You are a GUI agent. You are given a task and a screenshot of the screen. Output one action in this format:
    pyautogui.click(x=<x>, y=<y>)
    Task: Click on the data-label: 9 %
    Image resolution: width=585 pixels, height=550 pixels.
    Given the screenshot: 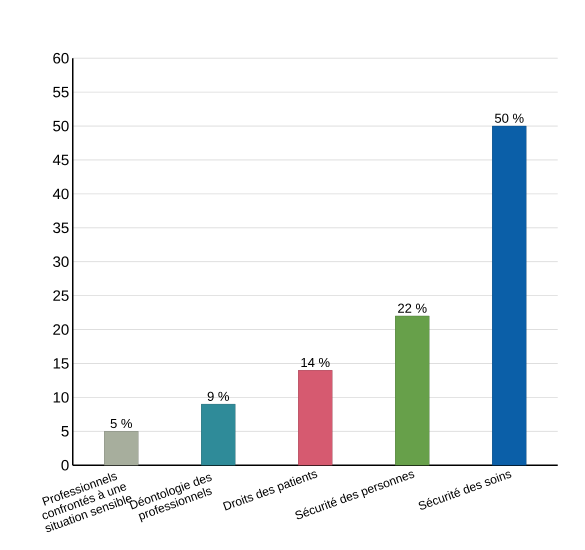 What is the action you would take?
    pyautogui.click(x=218, y=396)
    